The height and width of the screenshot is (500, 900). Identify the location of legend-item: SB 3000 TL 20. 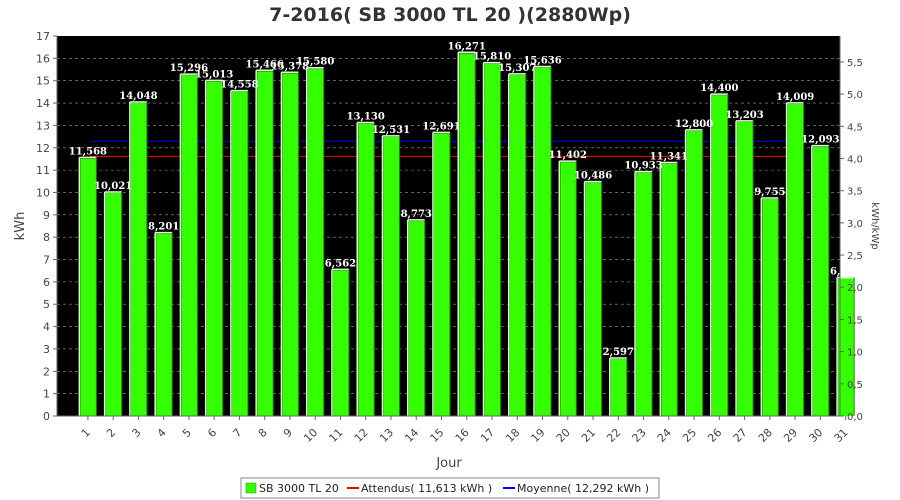
(292, 488).